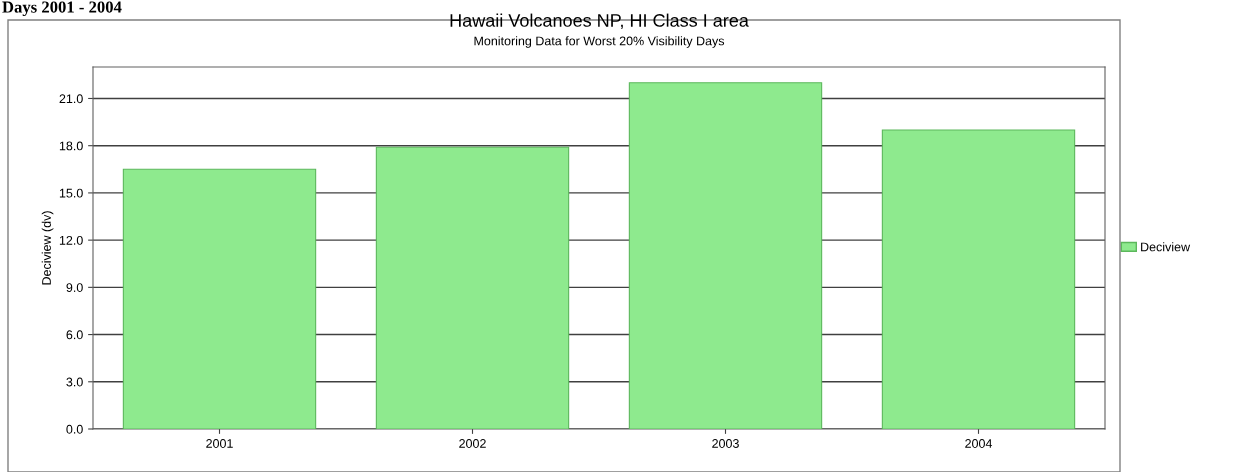 This screenshot has height=472, width=1255. I want to click on x-tick-label: 2001, so click(219, 443).